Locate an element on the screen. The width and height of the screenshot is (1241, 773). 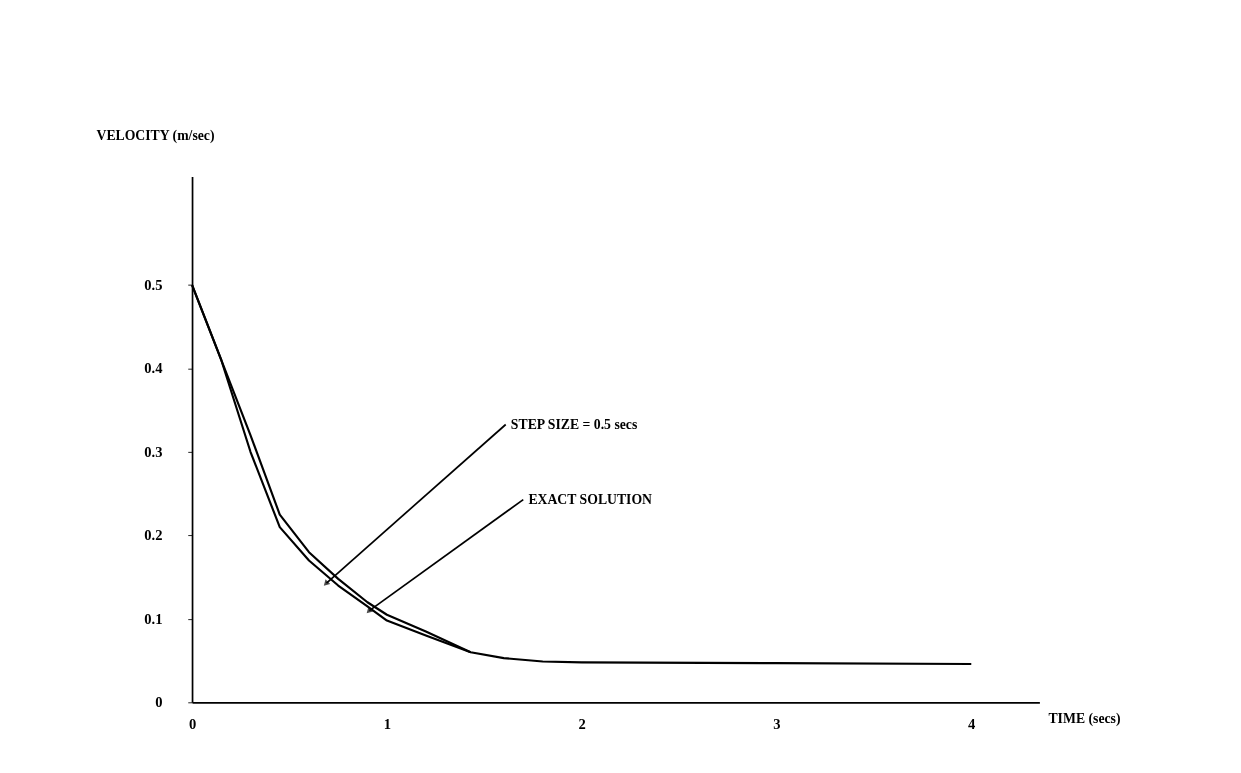
annotation: EXACT SOLUTION is located at coordinates (590, 499).